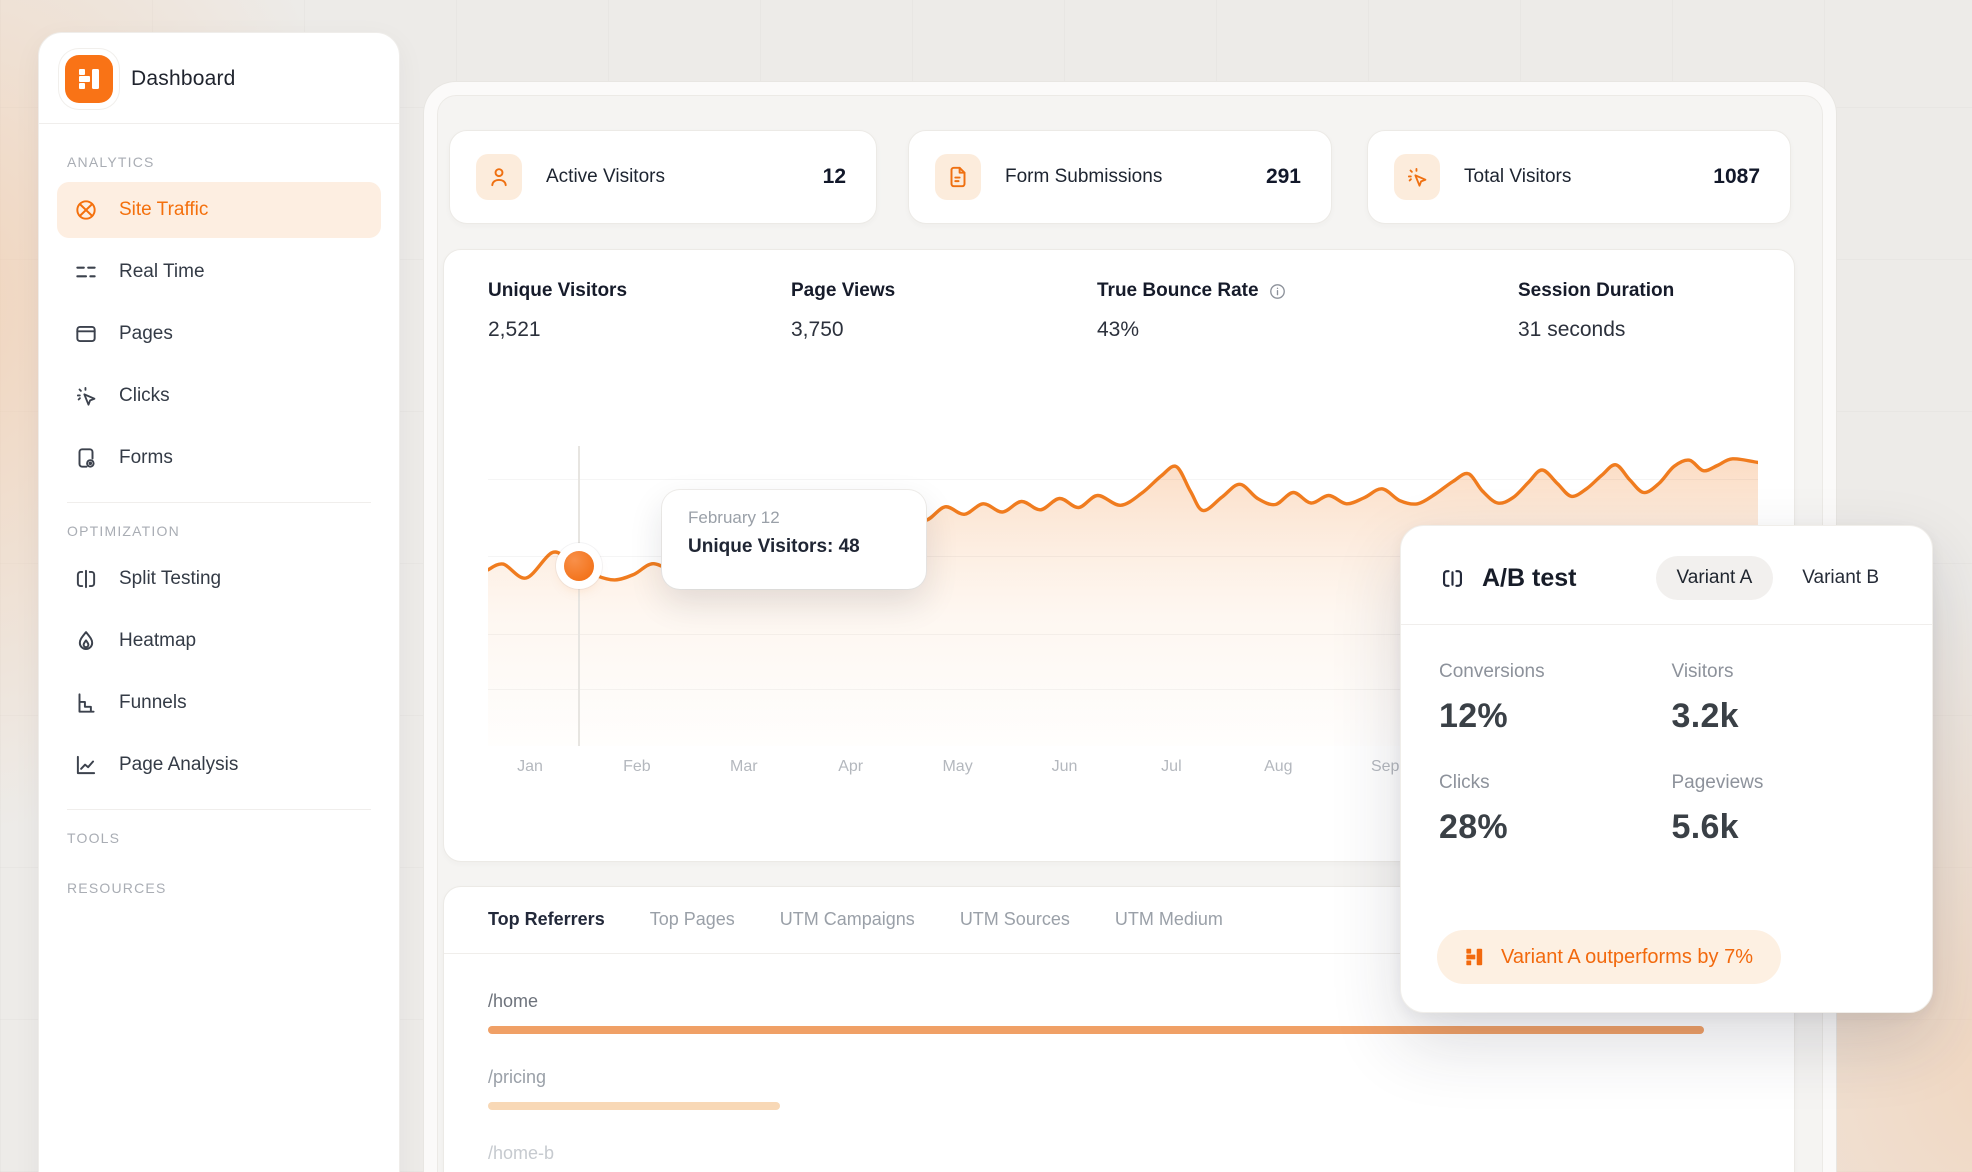 The width and height of the screenshot is (1972, 1172). What do you see at coordinates (1168, 919) in the screenshot?
I see `tab-utm-medium: UTM Medium` at bounding box center [1168, 919].